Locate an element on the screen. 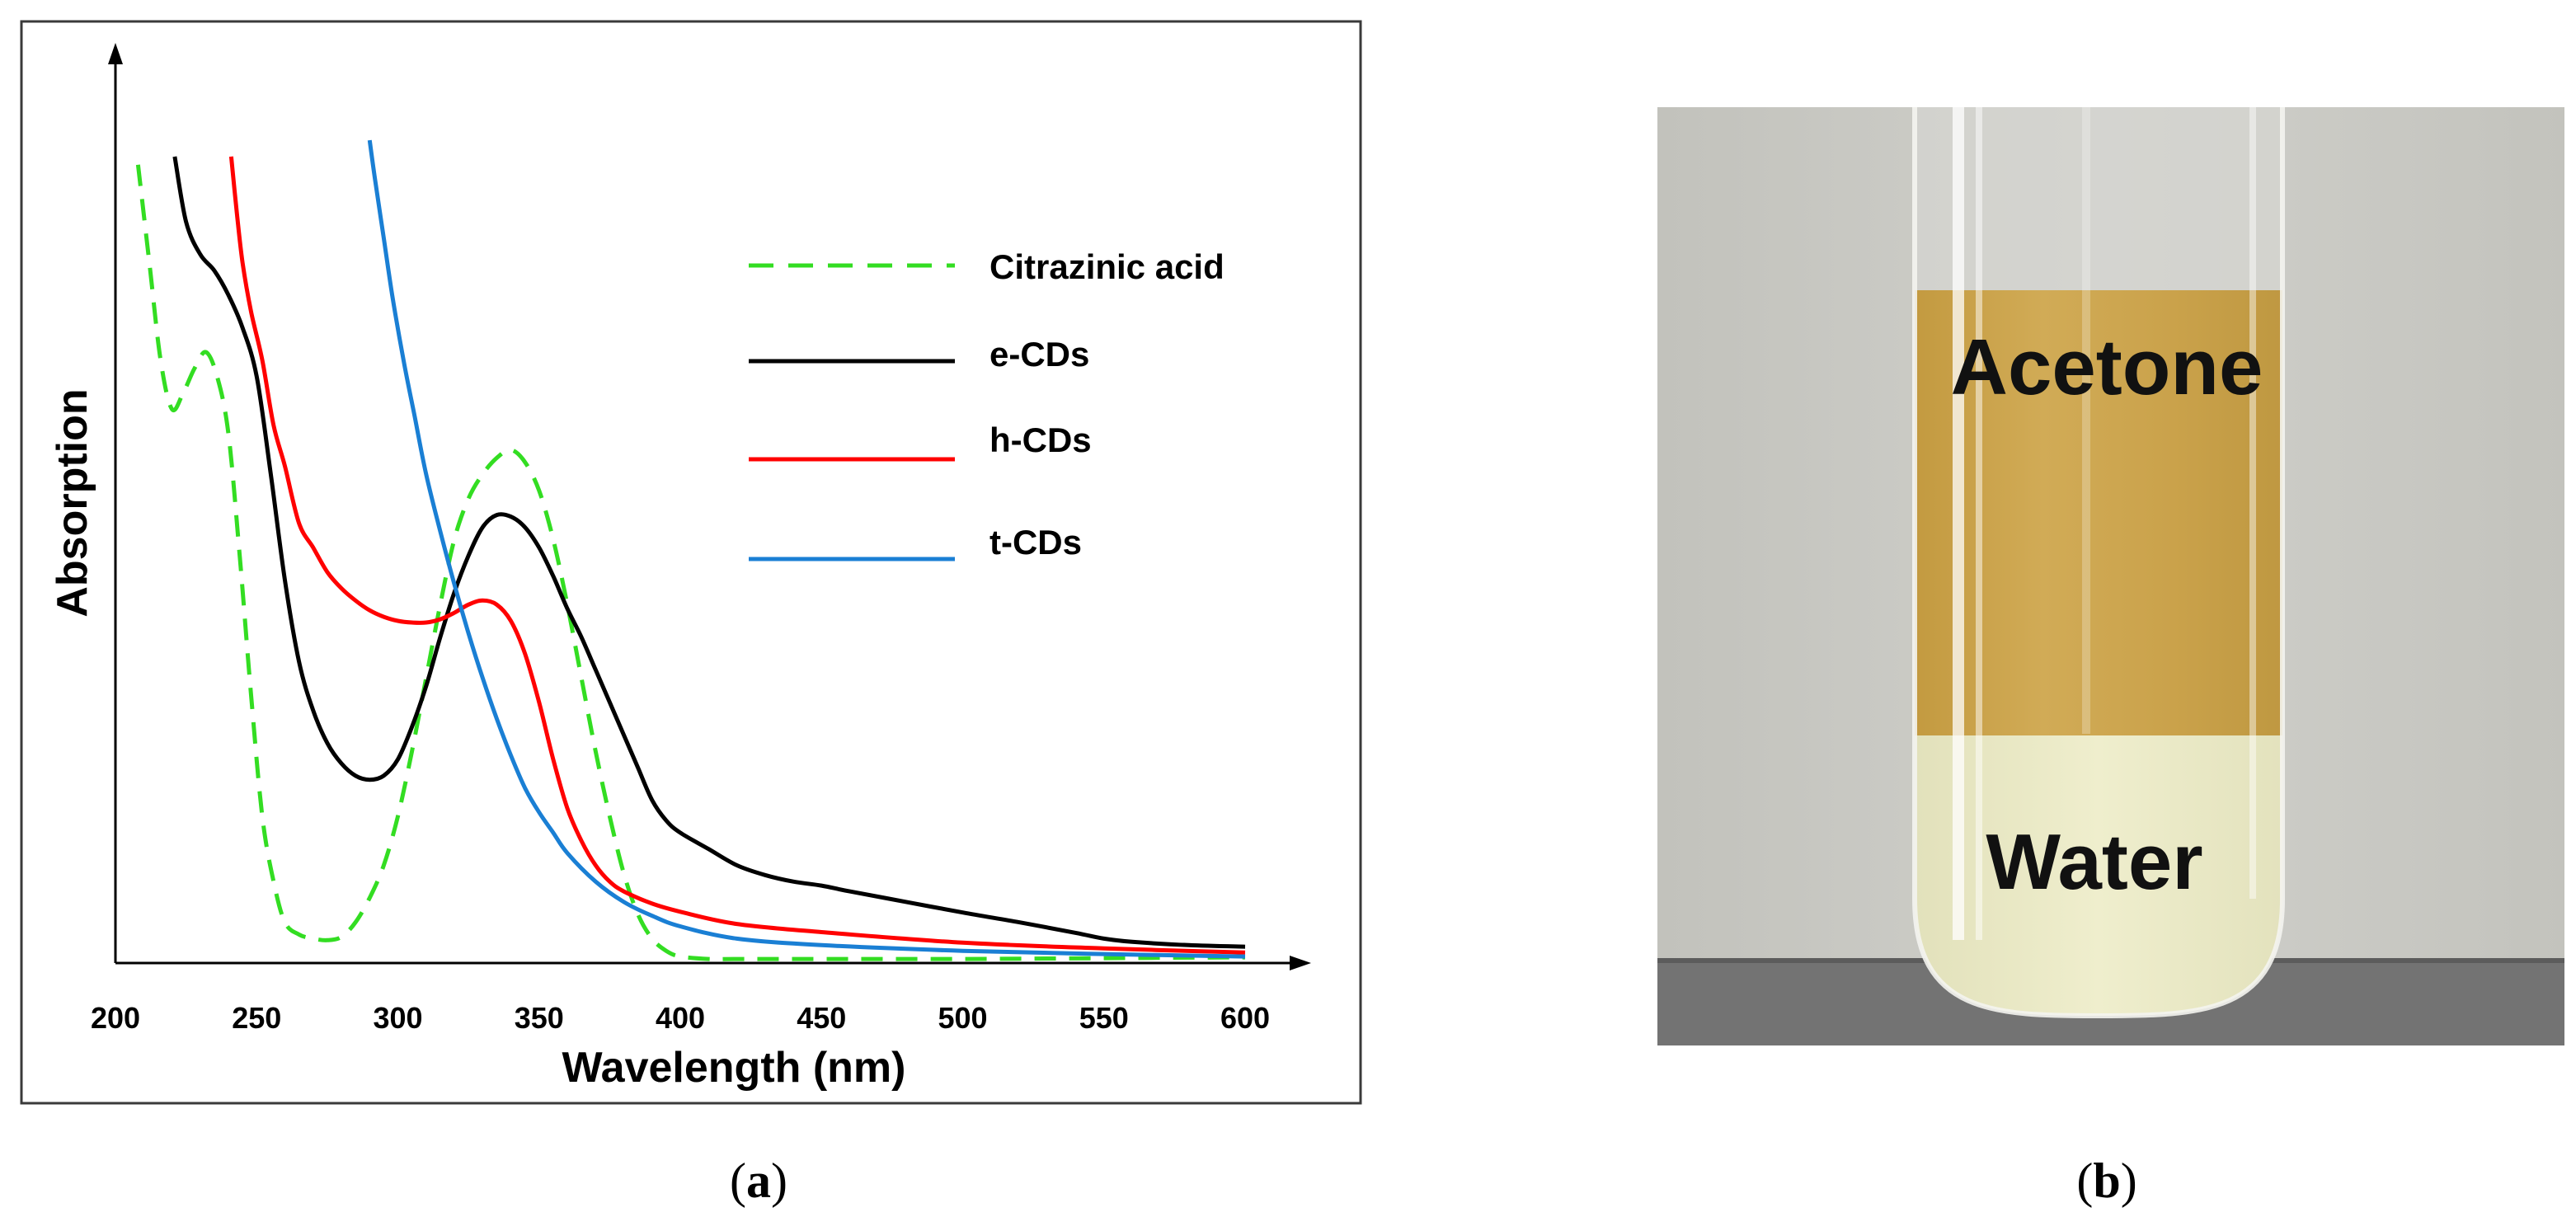 The height and width of the screenshot is (1231, 2576). x-tick-label: 450 is located at coordinates (821, 1018).